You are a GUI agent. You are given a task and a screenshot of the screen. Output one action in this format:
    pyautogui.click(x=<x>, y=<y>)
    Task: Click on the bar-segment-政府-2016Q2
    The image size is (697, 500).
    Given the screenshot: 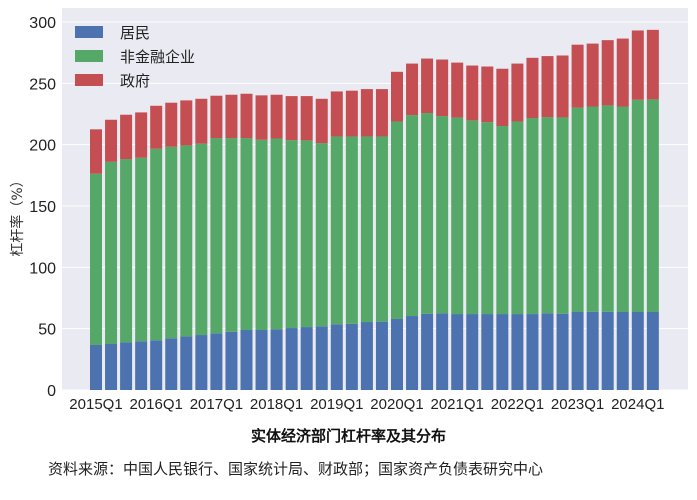 What is the action you would take?
    pyautogui.click(x=171, y=124)
    